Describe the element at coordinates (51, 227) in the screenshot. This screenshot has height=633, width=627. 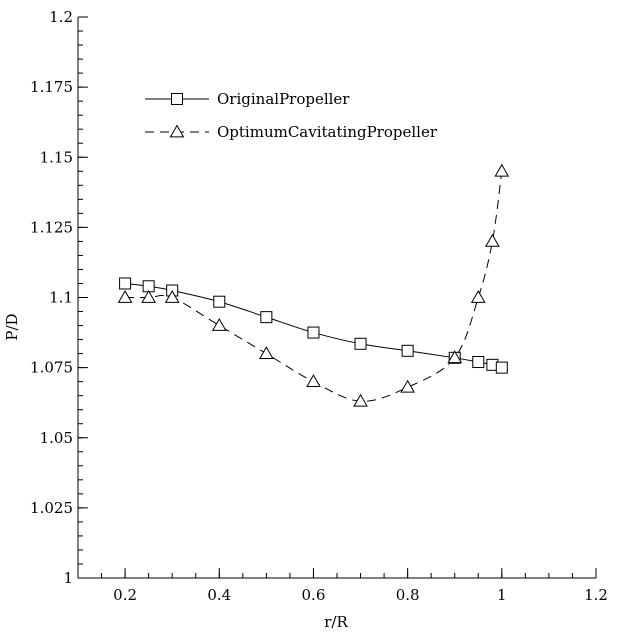
I see `y-tick-label: 1.125` at that location.